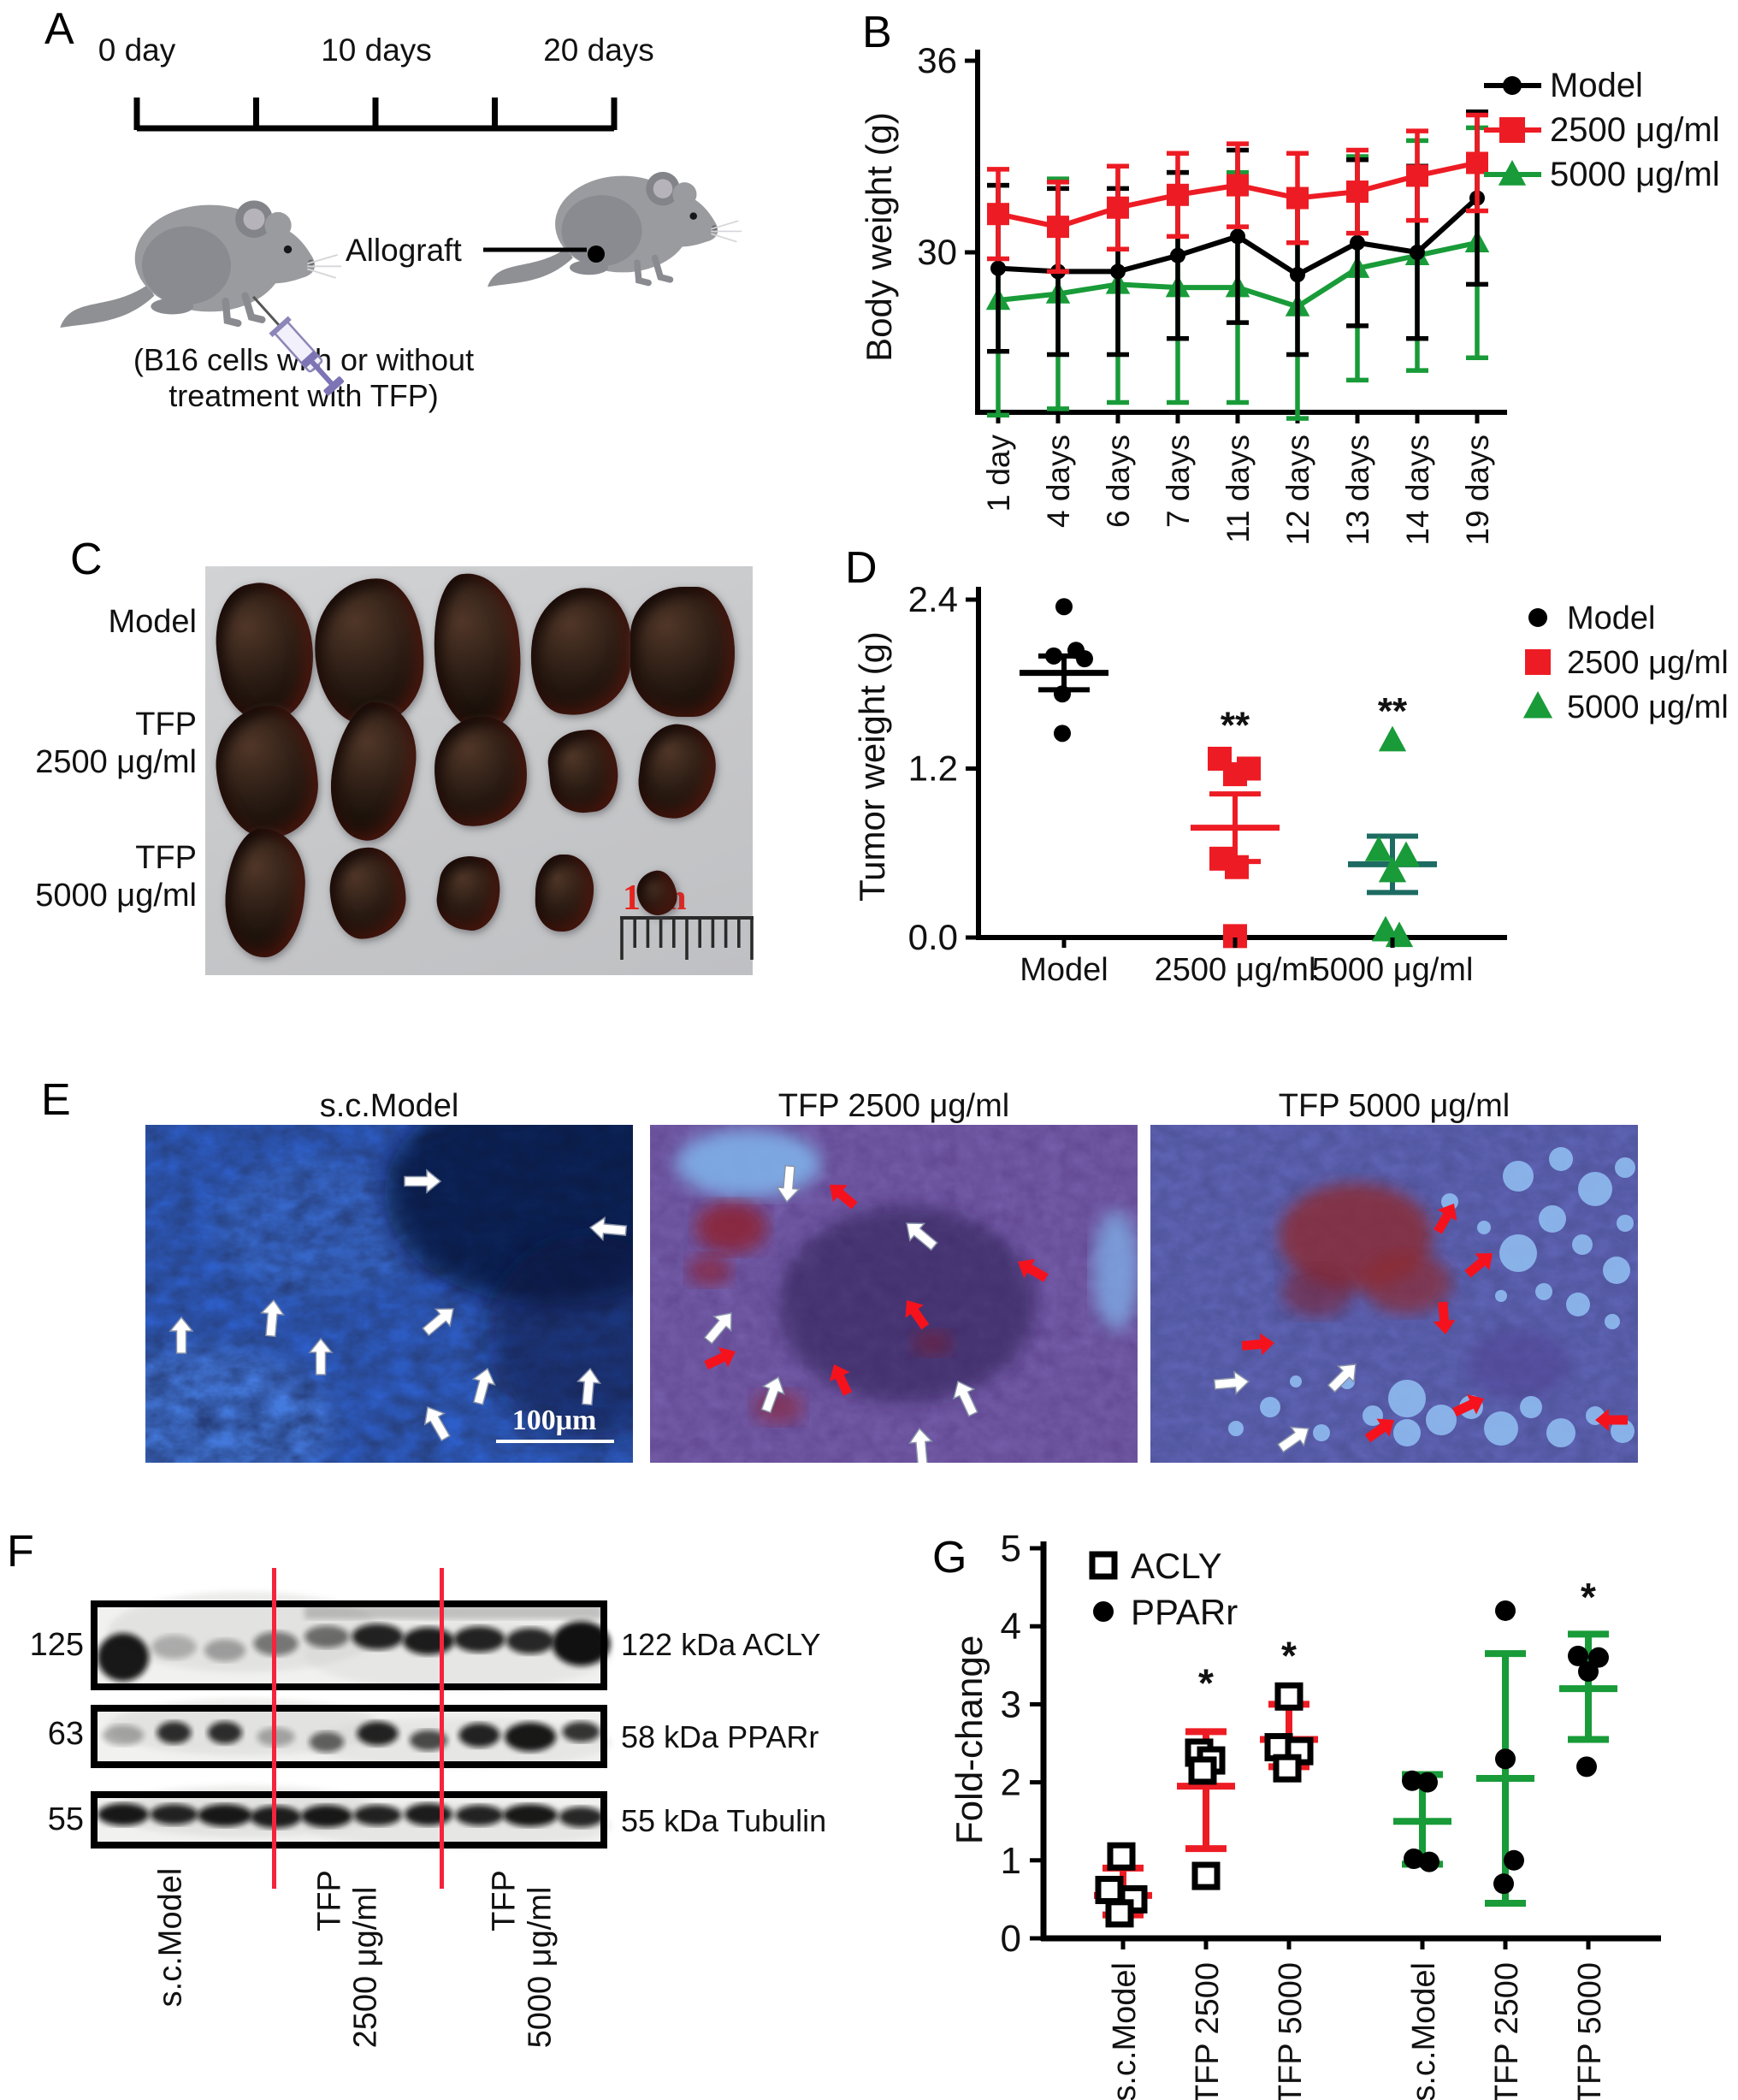 This screenshot has width=1738, height=2100. Describe the element at coordinates (1588, 1704) in the screenshot. I see `group-PPARr TFP 5000` at that location.